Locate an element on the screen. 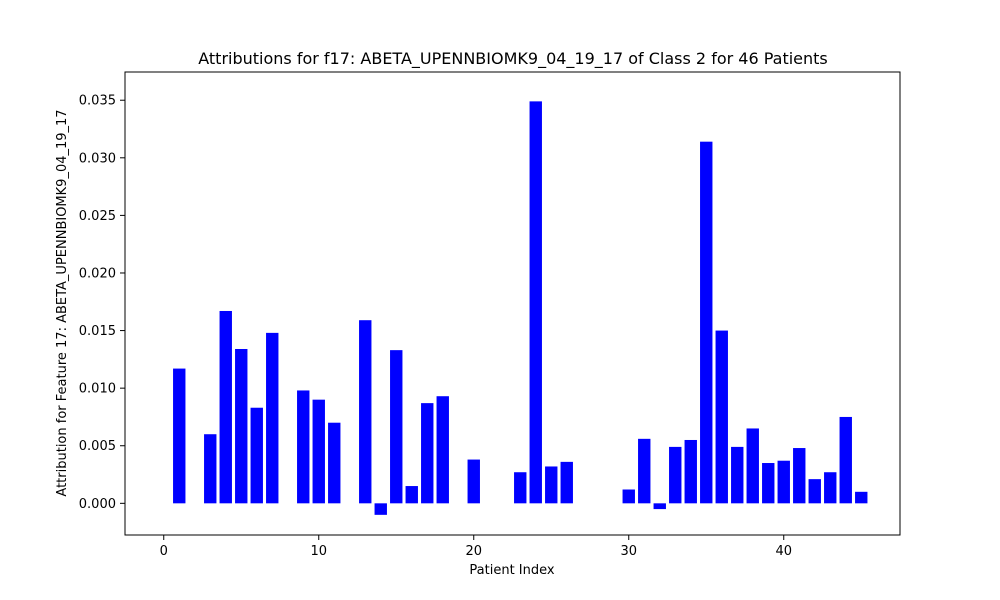 This screenshot has height=600, width=1000. y-tick-label: 0.000 is located at coordinates (97, 504).